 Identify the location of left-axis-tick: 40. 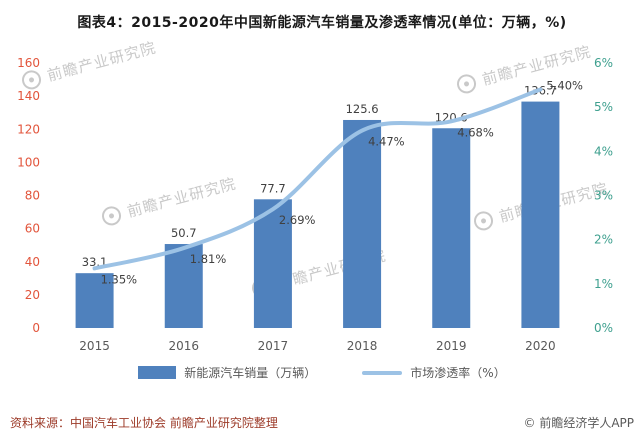
(32, 262).